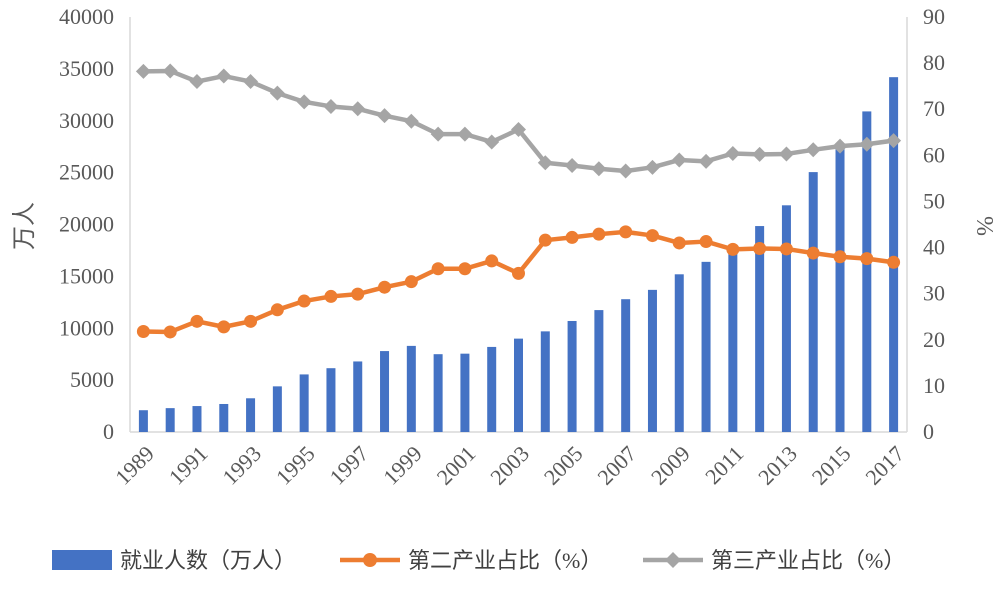  What do you see at coordinates (509, 465) in the screenshot?
I see `x-tick-label: 2003` at bounding box center [509, 465].